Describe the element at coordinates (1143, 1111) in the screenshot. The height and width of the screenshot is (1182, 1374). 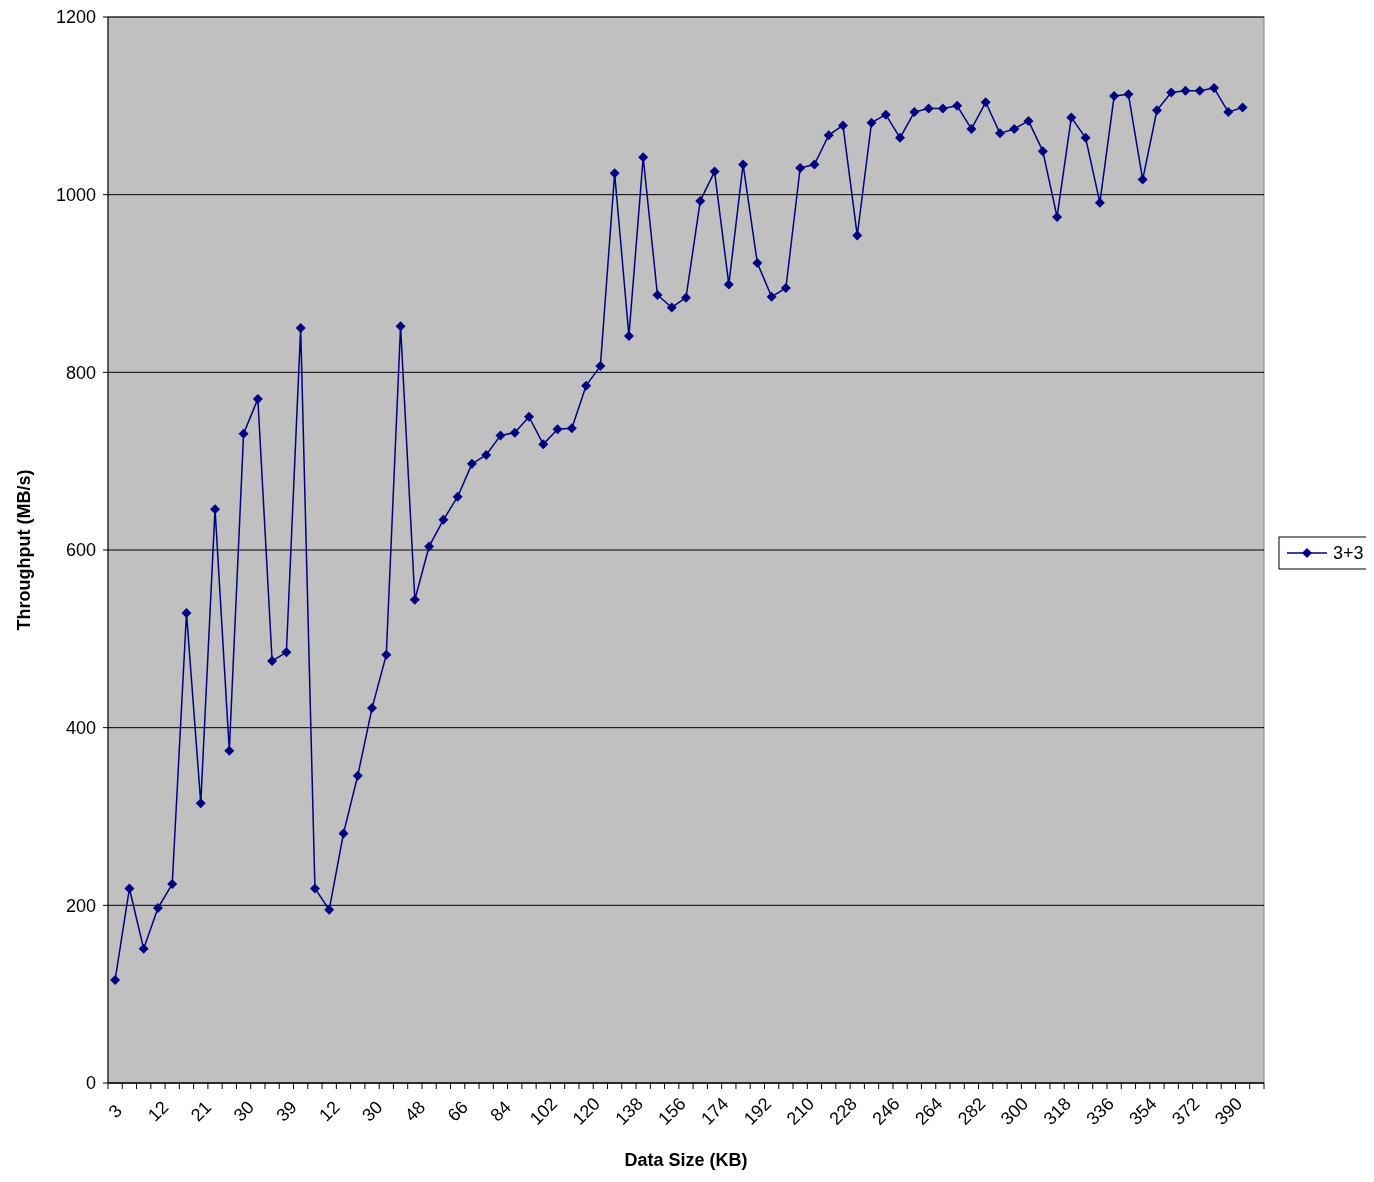
I see `x-tick-label: 354` at that location.